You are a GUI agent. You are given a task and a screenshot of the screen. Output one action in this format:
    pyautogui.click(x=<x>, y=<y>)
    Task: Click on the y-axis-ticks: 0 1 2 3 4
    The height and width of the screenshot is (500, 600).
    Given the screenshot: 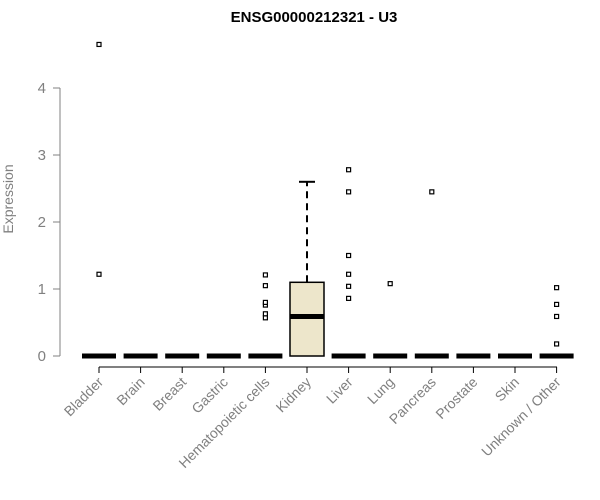 What is the action you would take?
    pyautogui.click(x=49, y=222)
    